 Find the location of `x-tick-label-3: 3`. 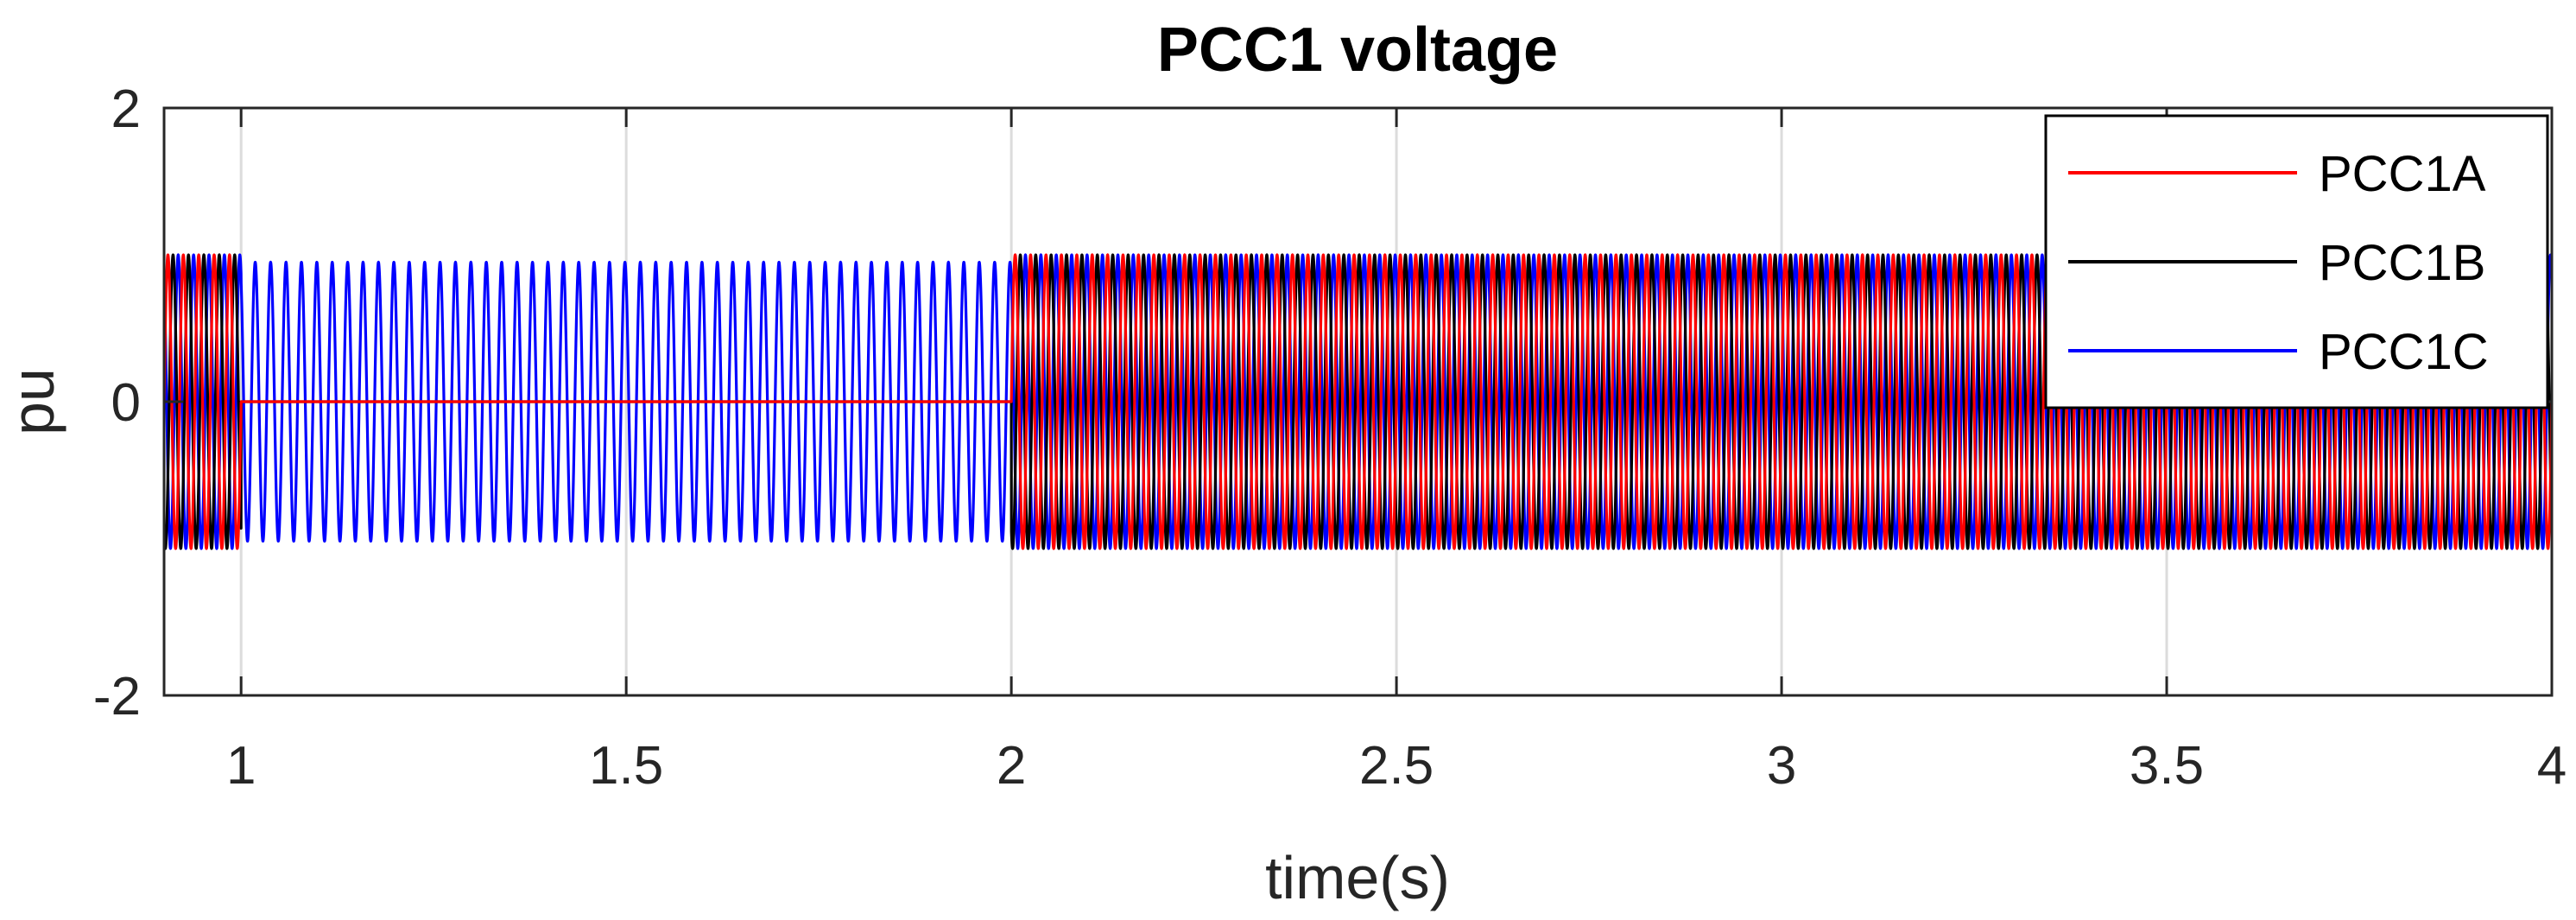

x-tick-label-3: 3 is located at coordinates (1781, 766).